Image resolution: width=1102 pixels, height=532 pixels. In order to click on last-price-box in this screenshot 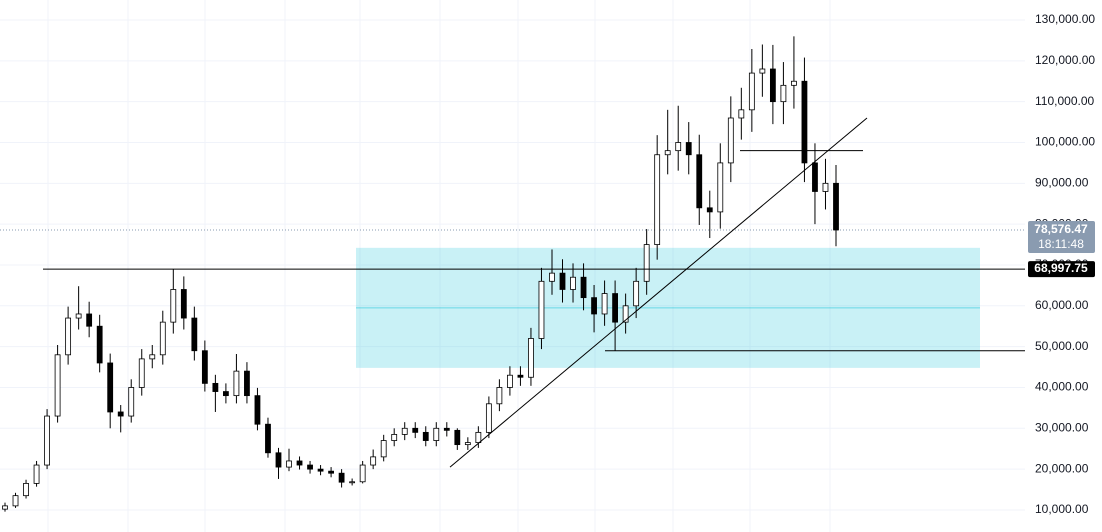, I will do `click(1061, 236)`.